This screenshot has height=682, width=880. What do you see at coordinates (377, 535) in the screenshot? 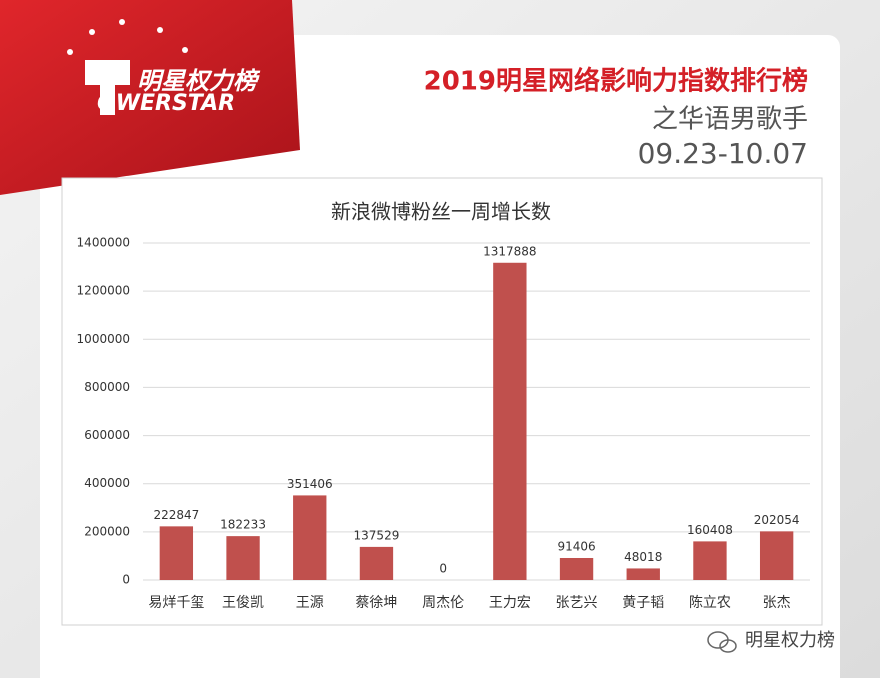
I see `value-label: 137529` at bounding box center [377, 535].